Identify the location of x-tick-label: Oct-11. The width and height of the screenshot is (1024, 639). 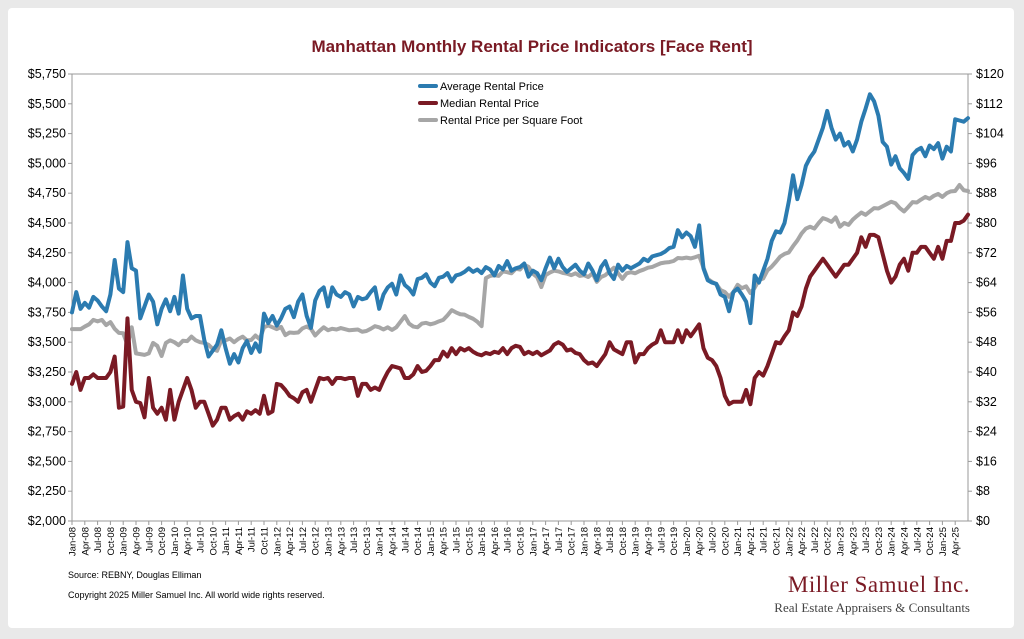
(265, 541).